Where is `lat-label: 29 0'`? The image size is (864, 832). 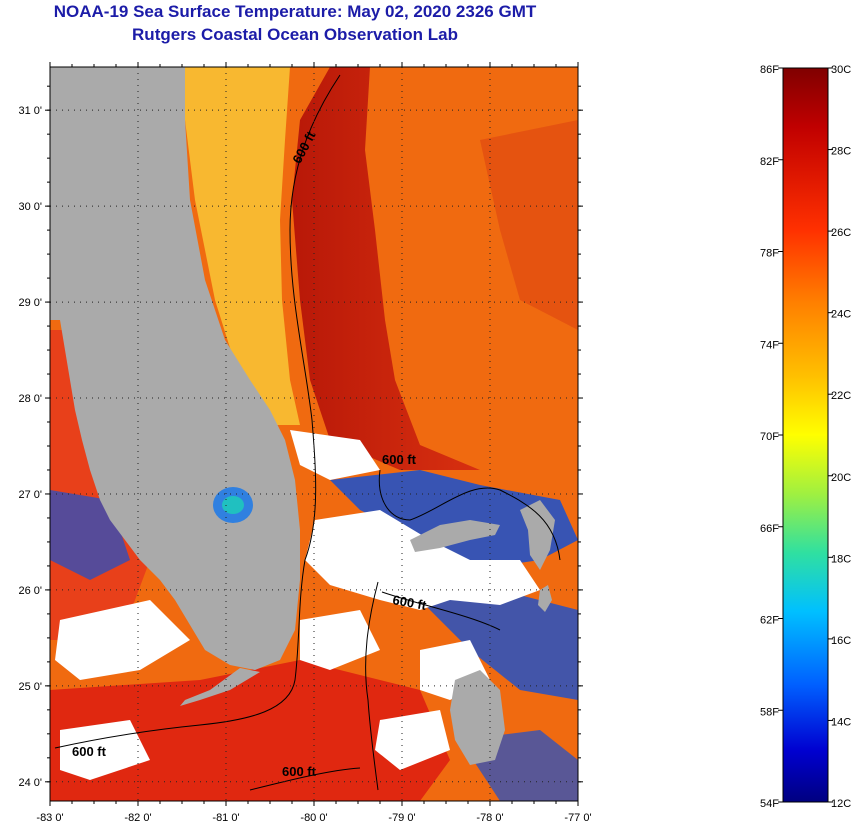
lat-label: 29 0' is located at coordinates (30, 303).